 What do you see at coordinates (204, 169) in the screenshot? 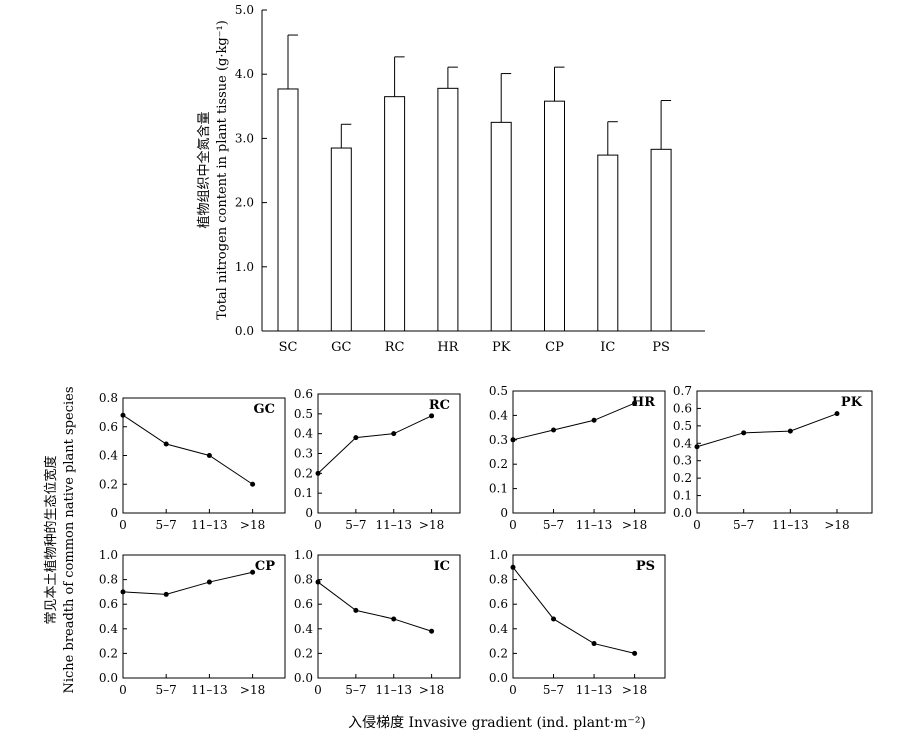
I see `bar-y-label-cn: 植物组织中全氮含量` at bounding box center [204, 169].